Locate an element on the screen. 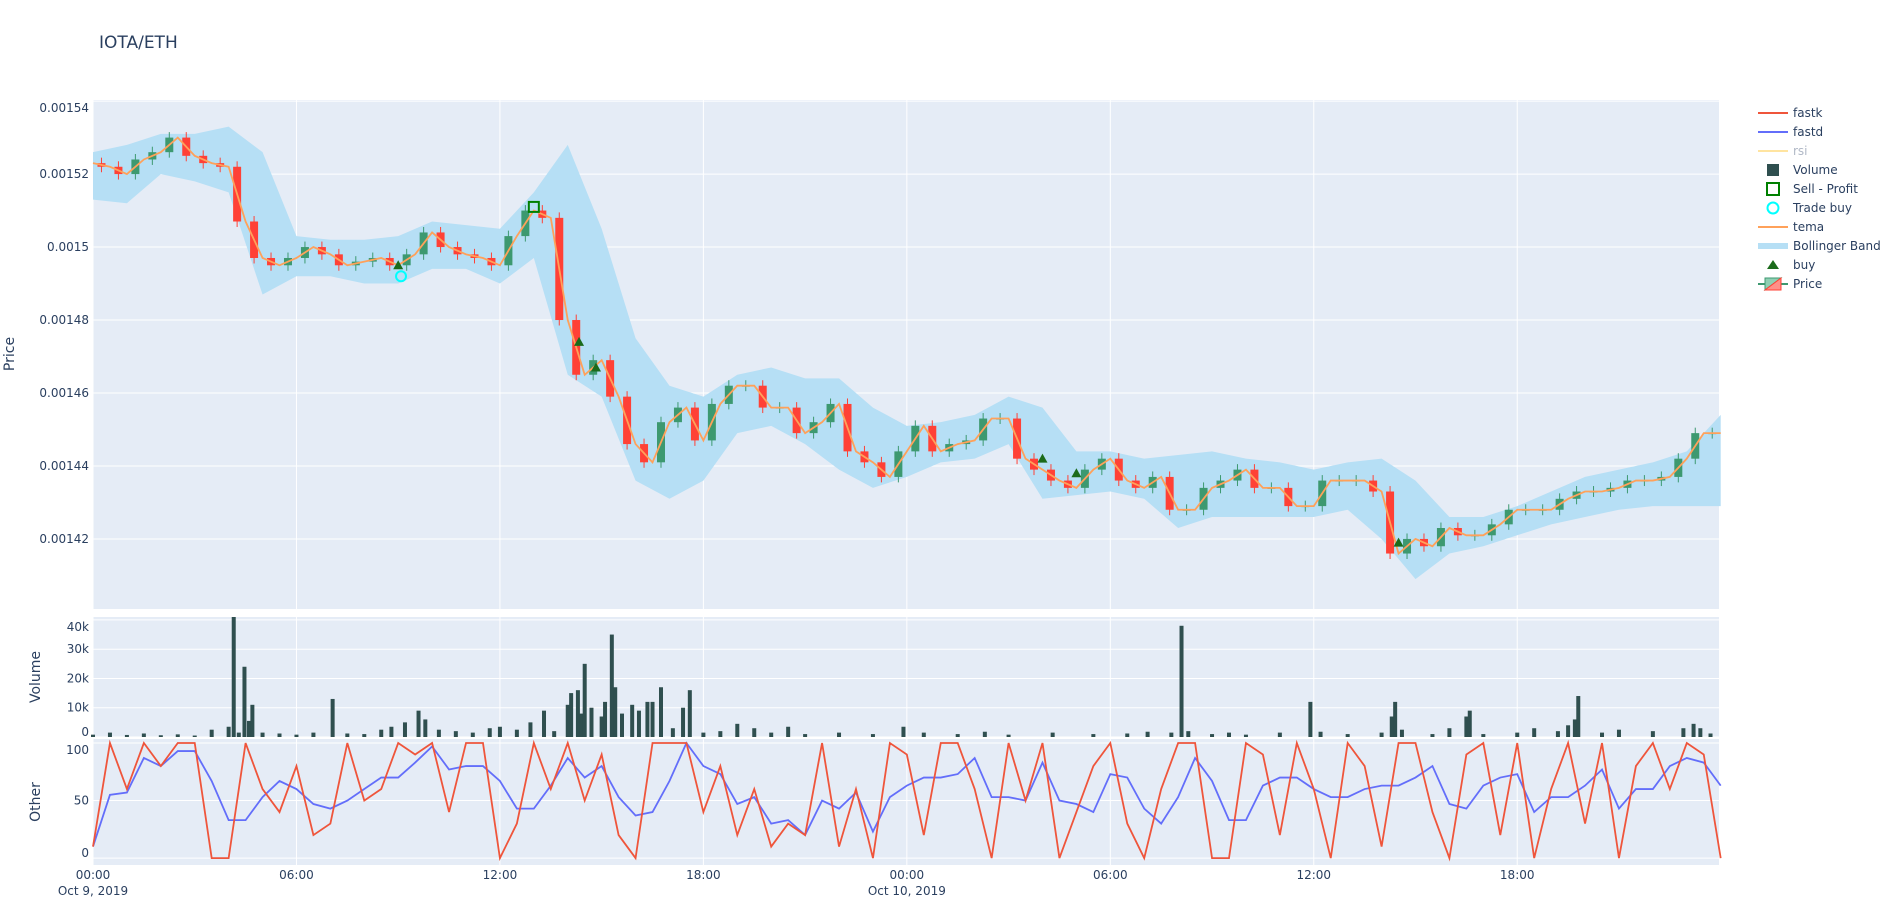 This screenshot has width=1888, height=909. legend-item-sell_profit: Sell - Profit is located at coordinates (1812, 189).